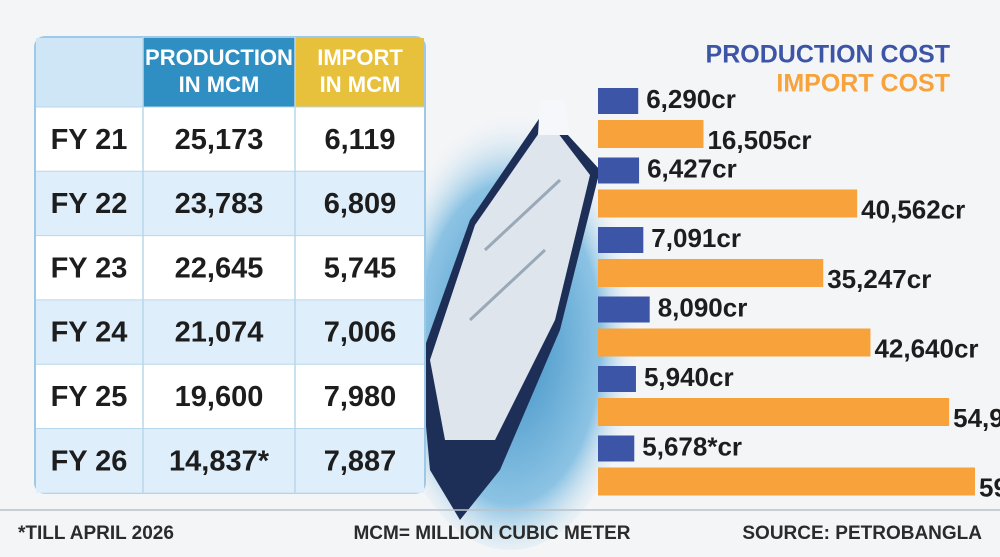 Image resolution: width=1000 pixels, height=557 pixels. I want to click on ship-bridge, so click(554, 117).